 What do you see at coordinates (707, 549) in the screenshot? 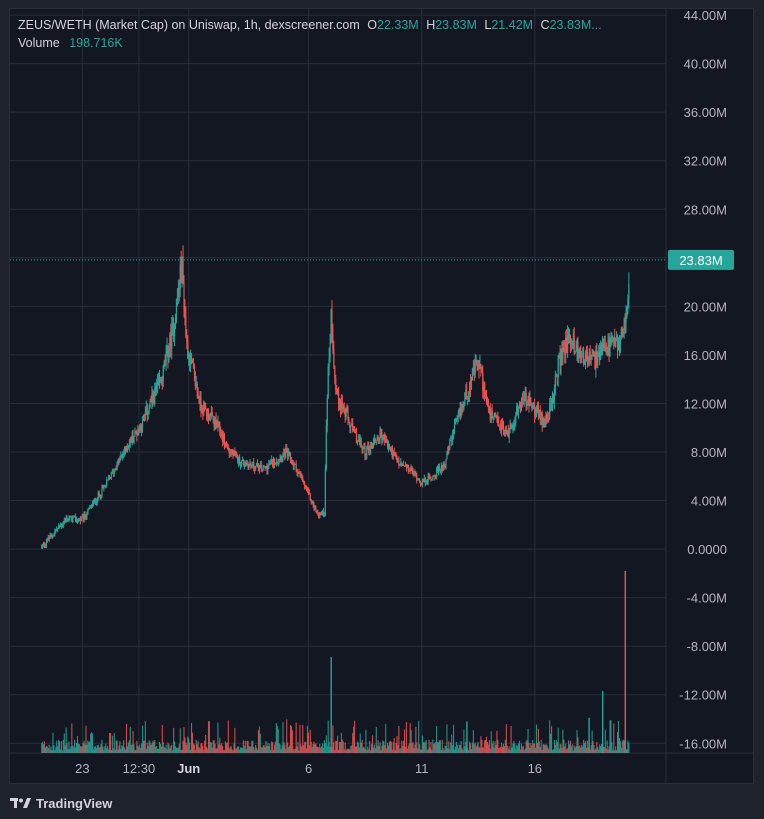
I see `y-tick-label: 0.0000` at bounding box center [707, 549].